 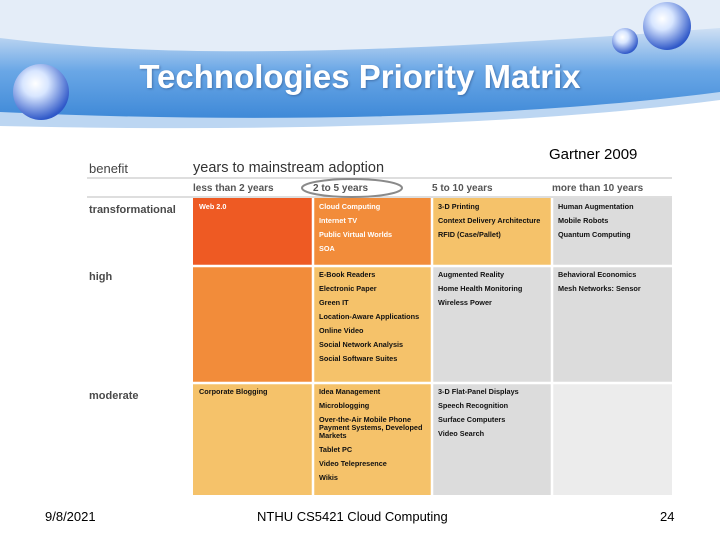 I want to click on technology-item: Behavioral Economics, so click(x=597, y=274).